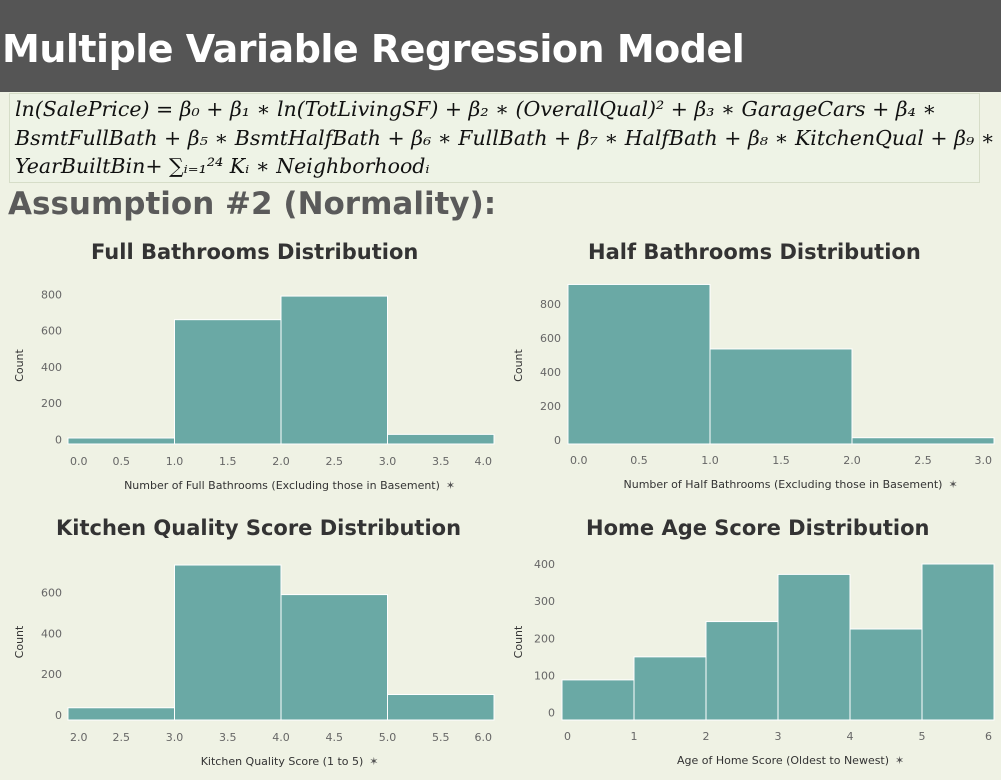 This screenshot has width=1001, height=780. I want to click on formula-line-3: YearBuiltBin+ ∑ᵢ₌₁²⁴ Kᵢ ∗ Neighborhoodᵢ, so click(222, 166).